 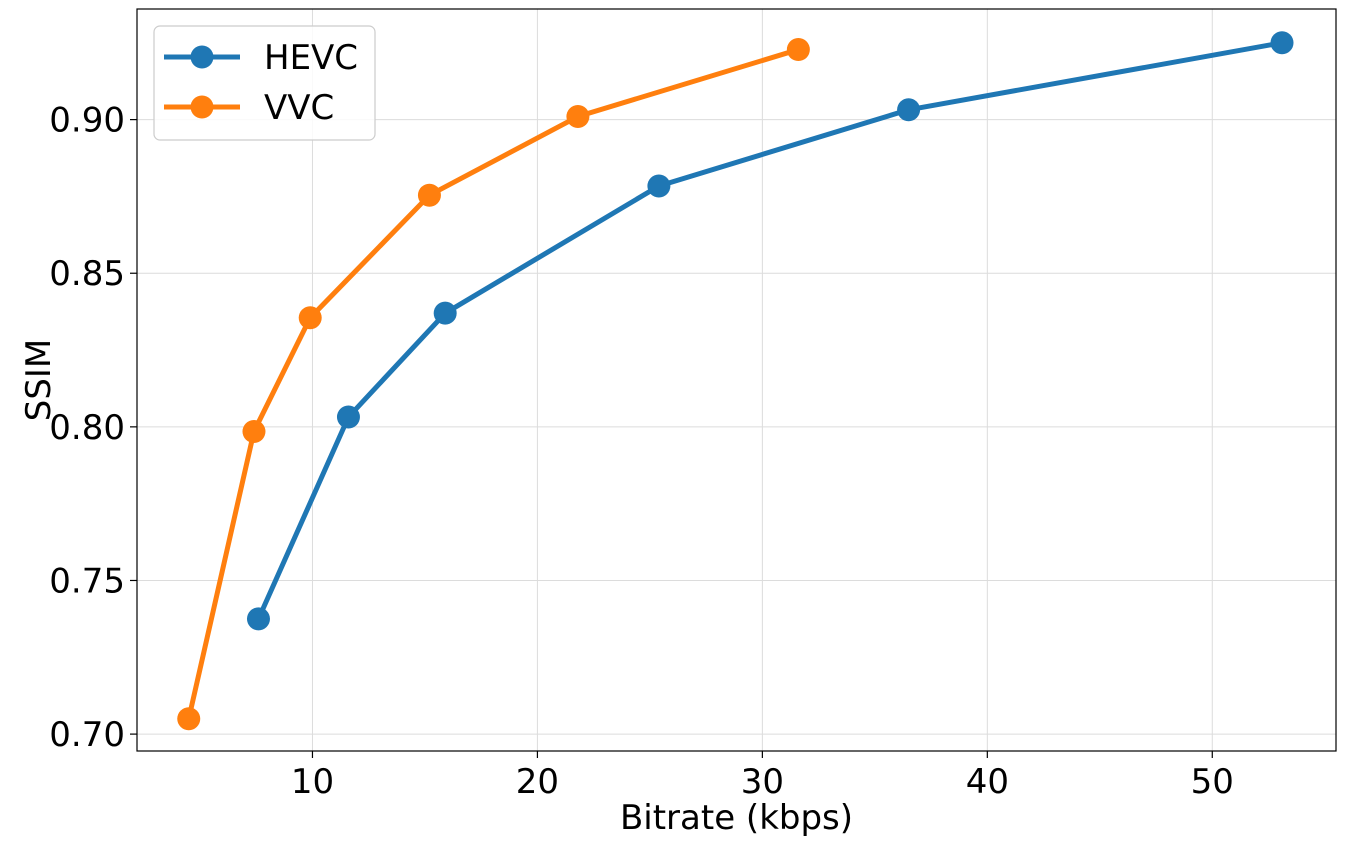 I want to click on x-axis-ticks: 10 20 30 40 50, so click(x=762, y=776).